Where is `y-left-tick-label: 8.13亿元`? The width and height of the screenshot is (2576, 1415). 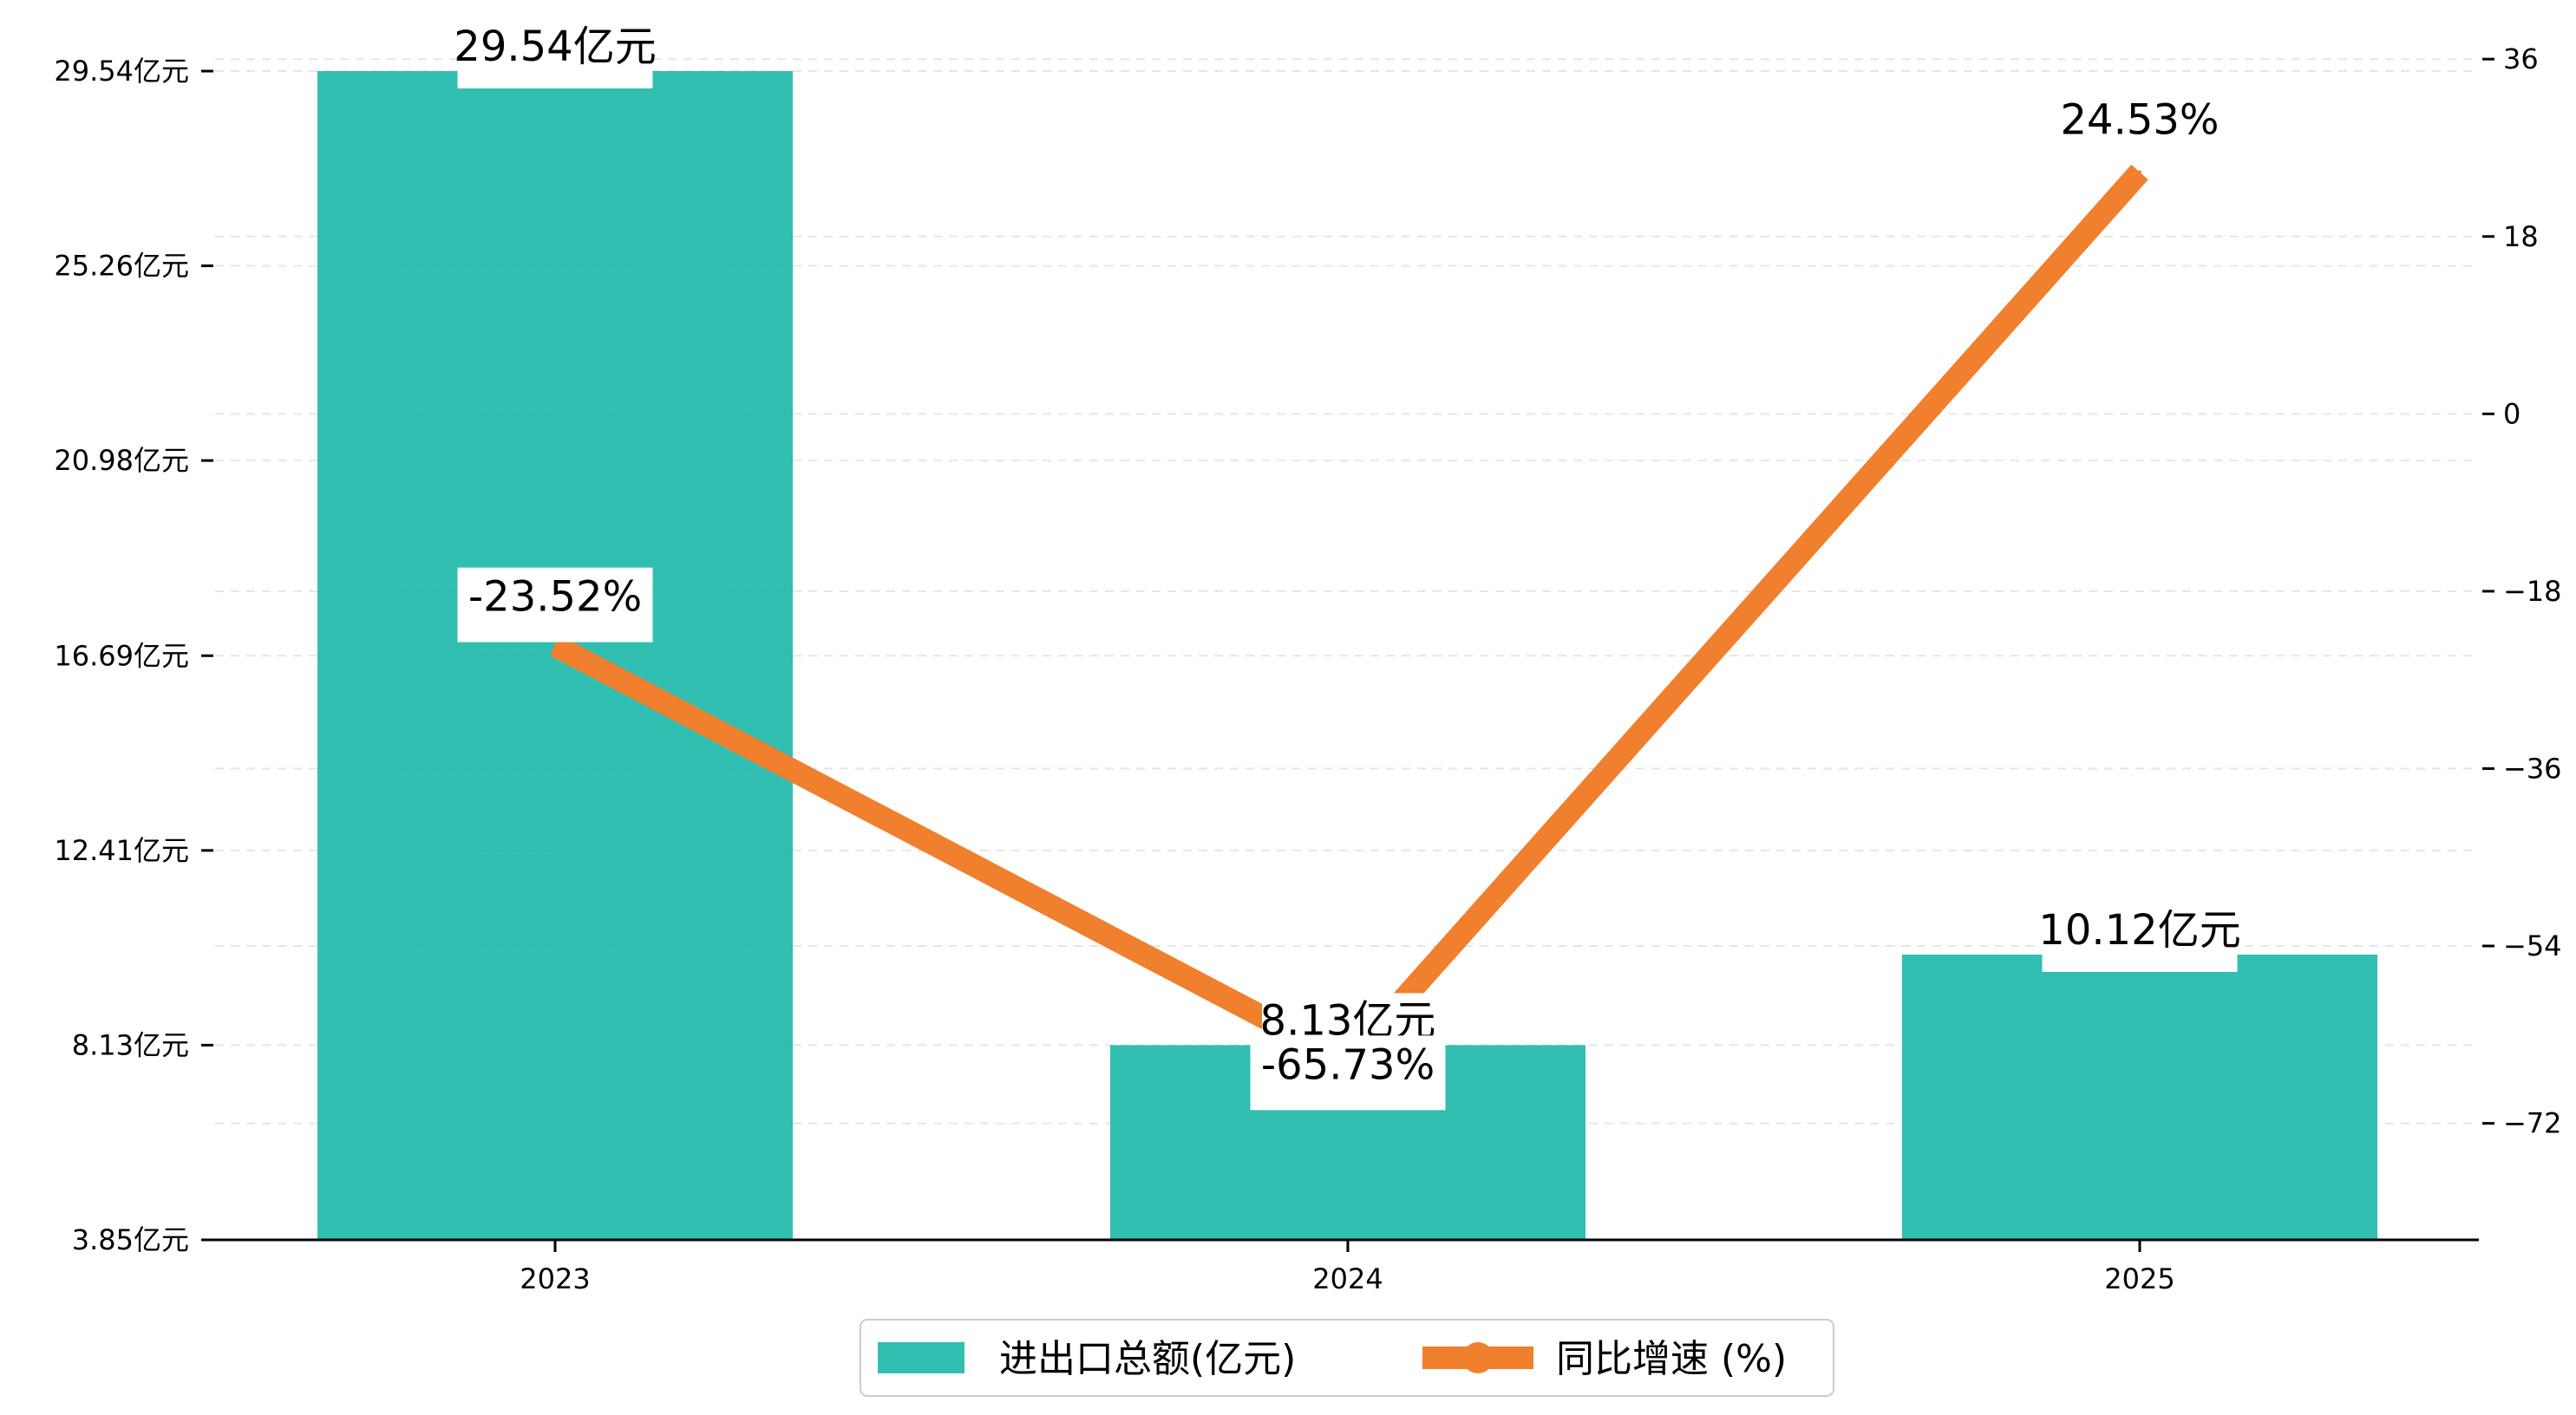
y-left-tick-label: 8.13亿元 is located at coordinates (130, 1044).